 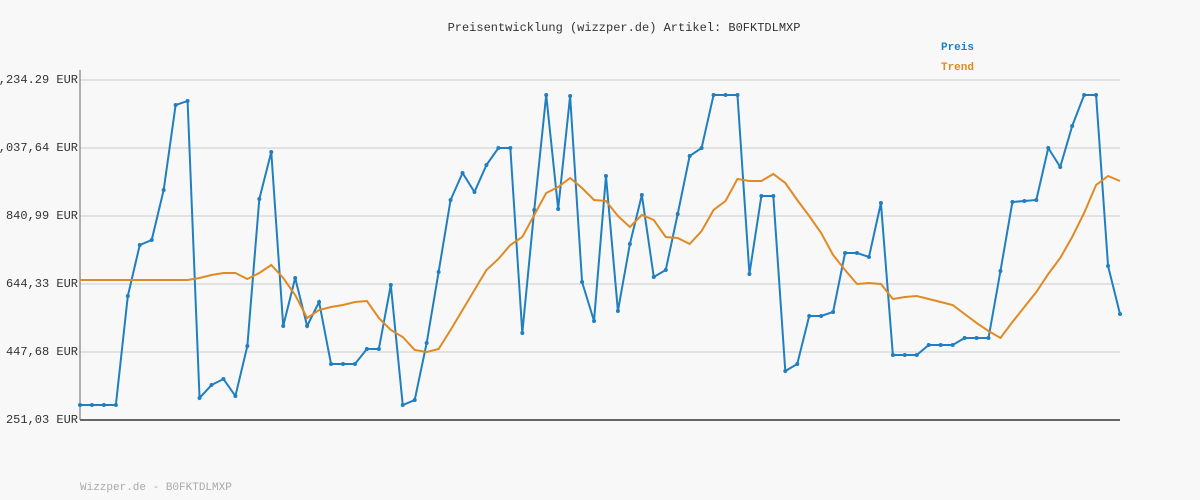 What do you see at coordinates (42, 352) in the screenshot?
I see `y-tick-label: 447,68 EUR` at bounding box center [42, 352].